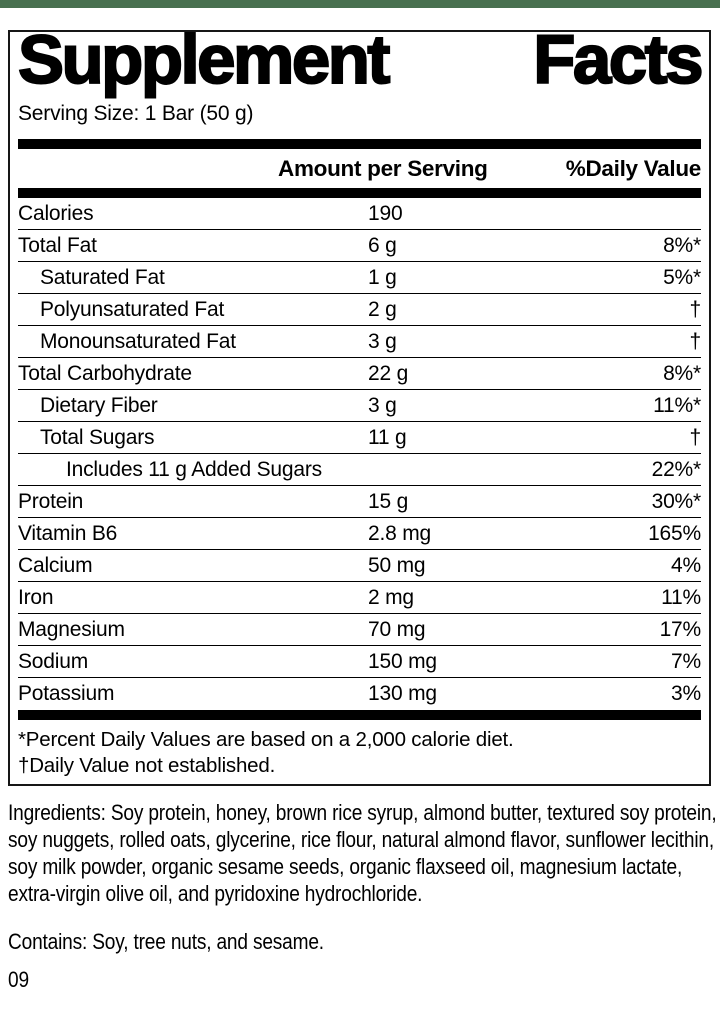 The height and width of the screenshot is (1023, 720). What do you see at coordinates (391, 597) in the screenshot?
I see `nutrient-amount: 2 mg` at bounding box center [391, 597].